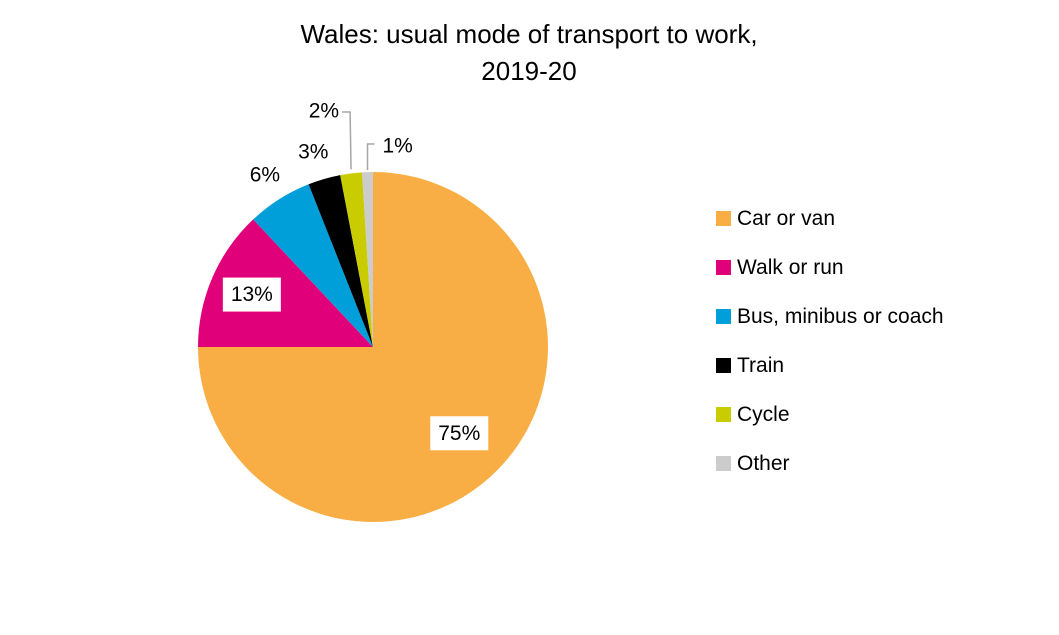 This screenshot has height=635, width=1059. I want to click on legend-label: Car or van, so click(786, 218).